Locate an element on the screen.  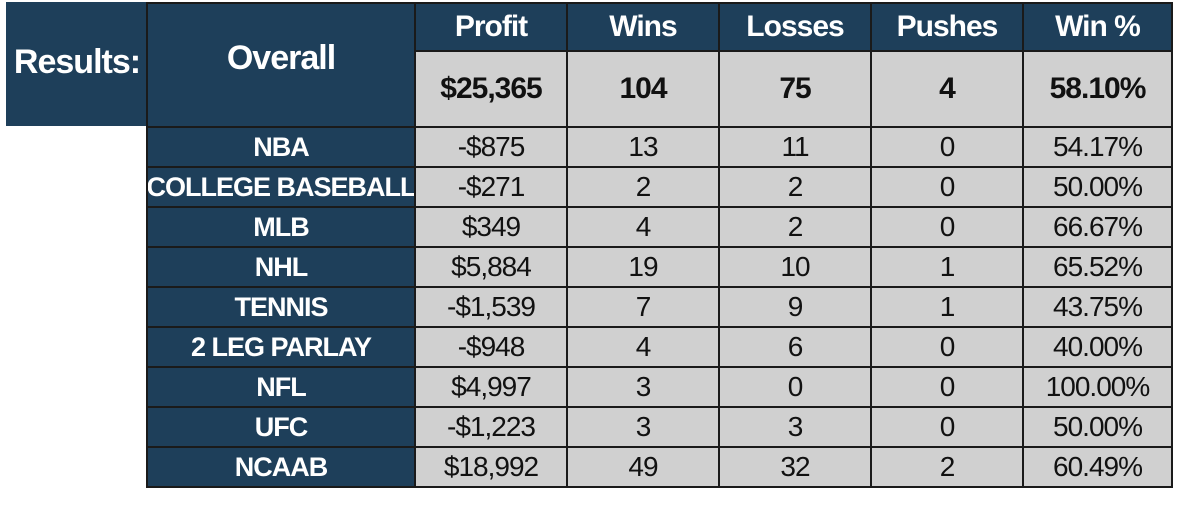
losses-cell: 32 is located at coordinates (796, 468).